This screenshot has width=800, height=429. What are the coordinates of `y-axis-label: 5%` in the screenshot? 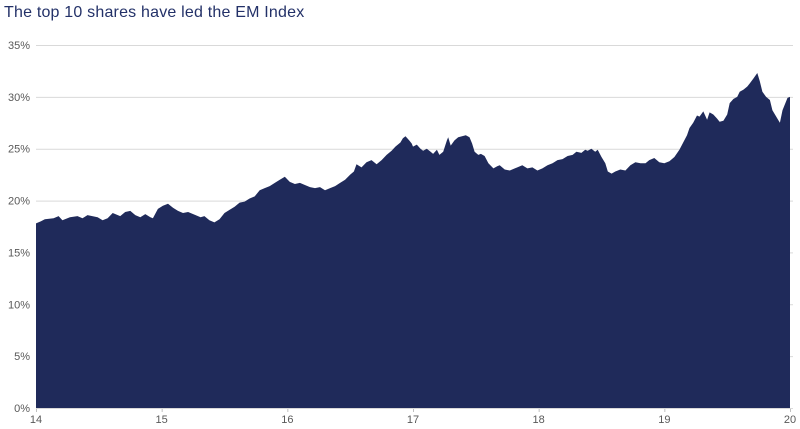 It's located at (22, 357).